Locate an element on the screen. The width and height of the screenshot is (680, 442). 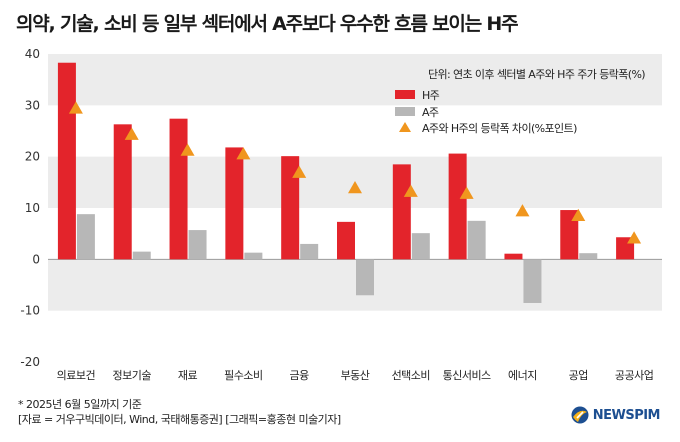
legend-swatch-a-share is located at coordinates (405, 111).